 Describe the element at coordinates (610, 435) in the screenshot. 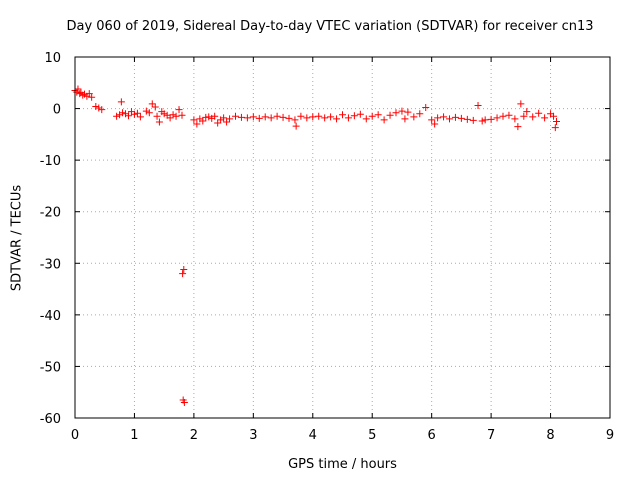

I see `x-tick-label: 9` at that location.